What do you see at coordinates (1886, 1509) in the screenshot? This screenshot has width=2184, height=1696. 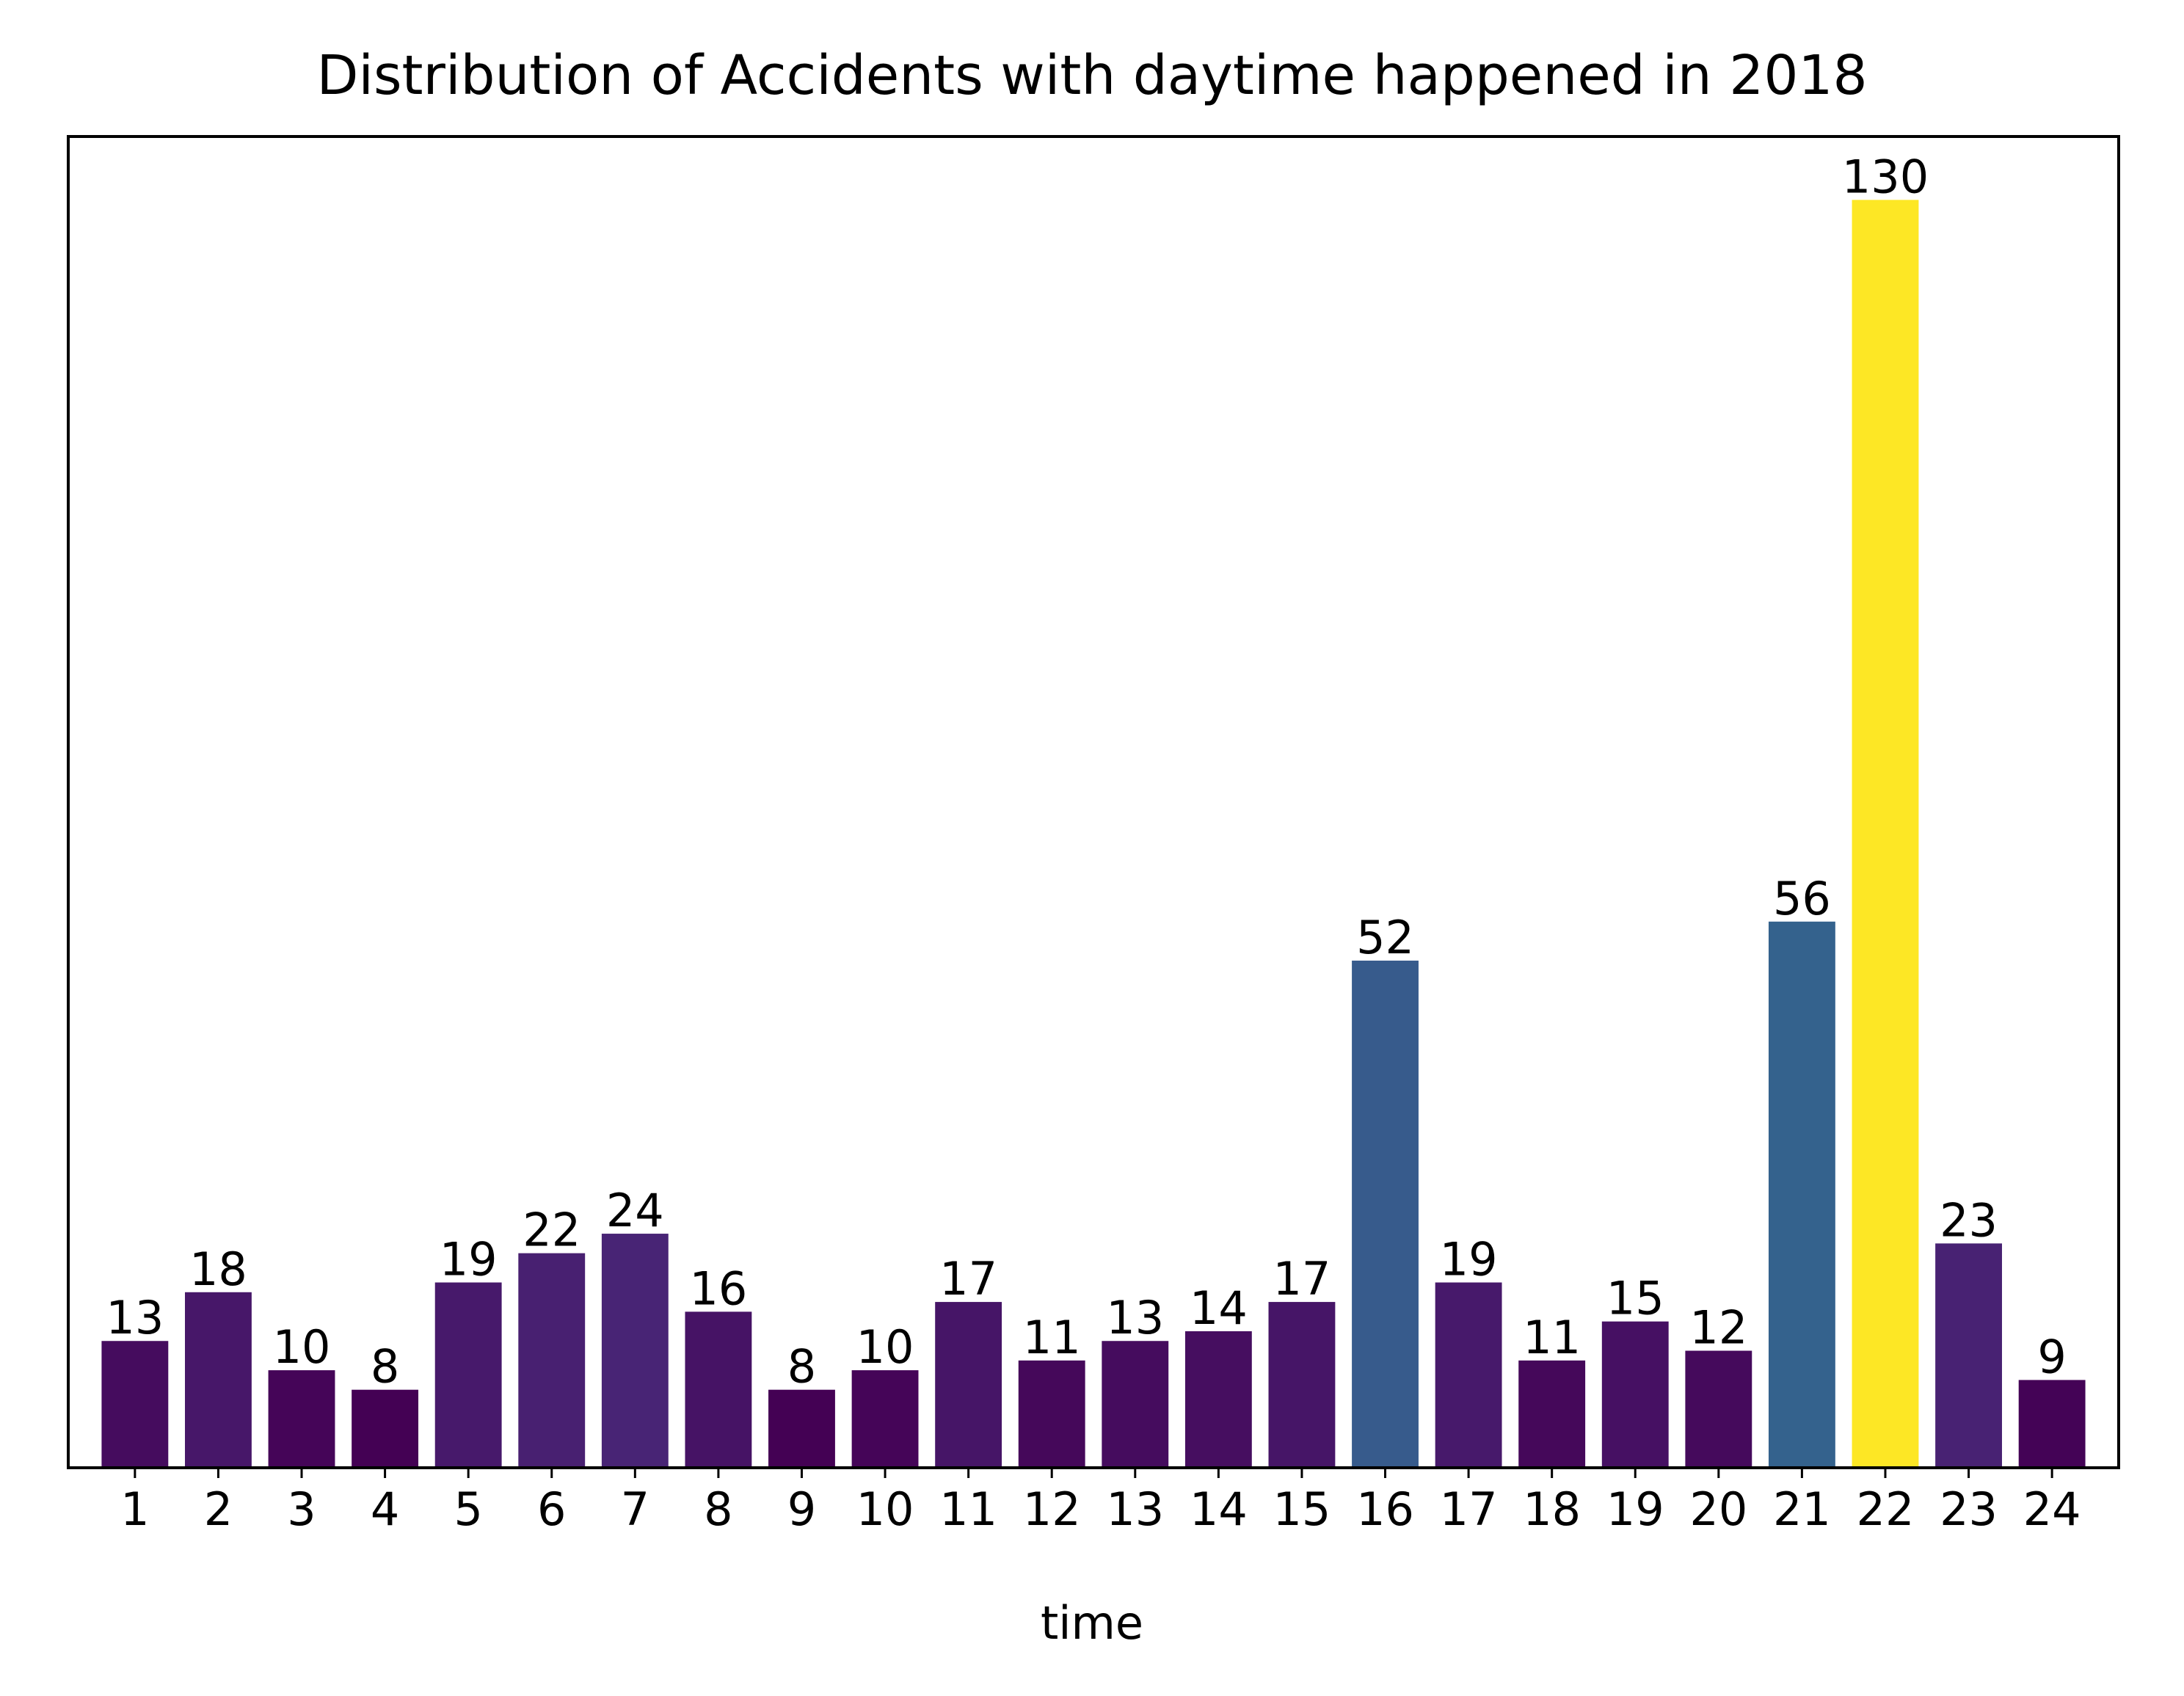 I see `x-tick-label: 22` at bounding box center [1886, 1509].